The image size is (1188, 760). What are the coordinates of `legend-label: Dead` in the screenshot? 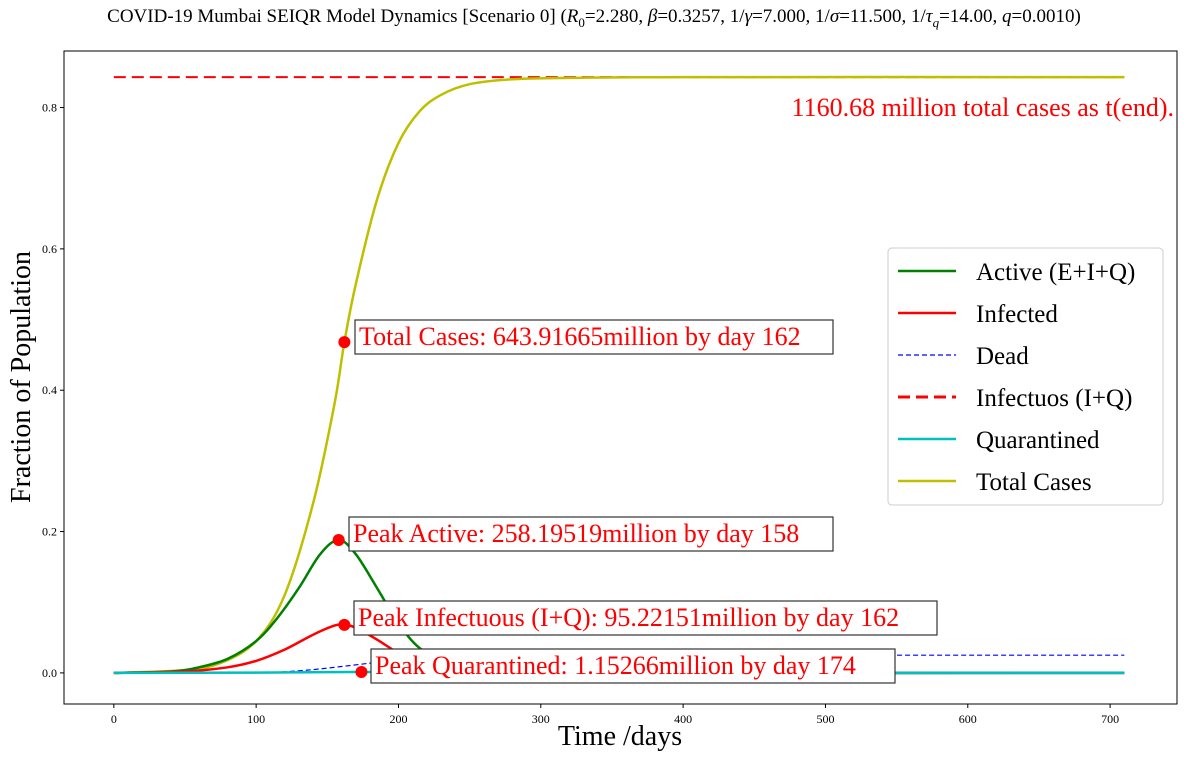 It's located at (1002, 356).